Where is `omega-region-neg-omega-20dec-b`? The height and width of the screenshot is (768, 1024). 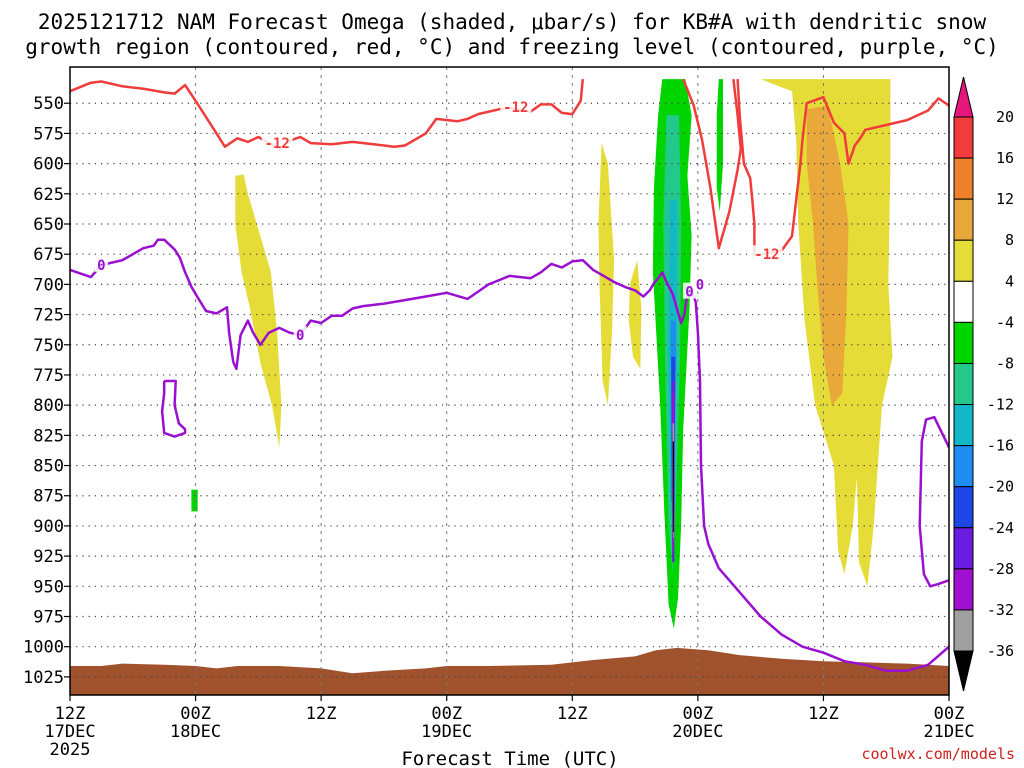 omega-region-neg-omega-20dec-b is located at coordinates (719, 145).